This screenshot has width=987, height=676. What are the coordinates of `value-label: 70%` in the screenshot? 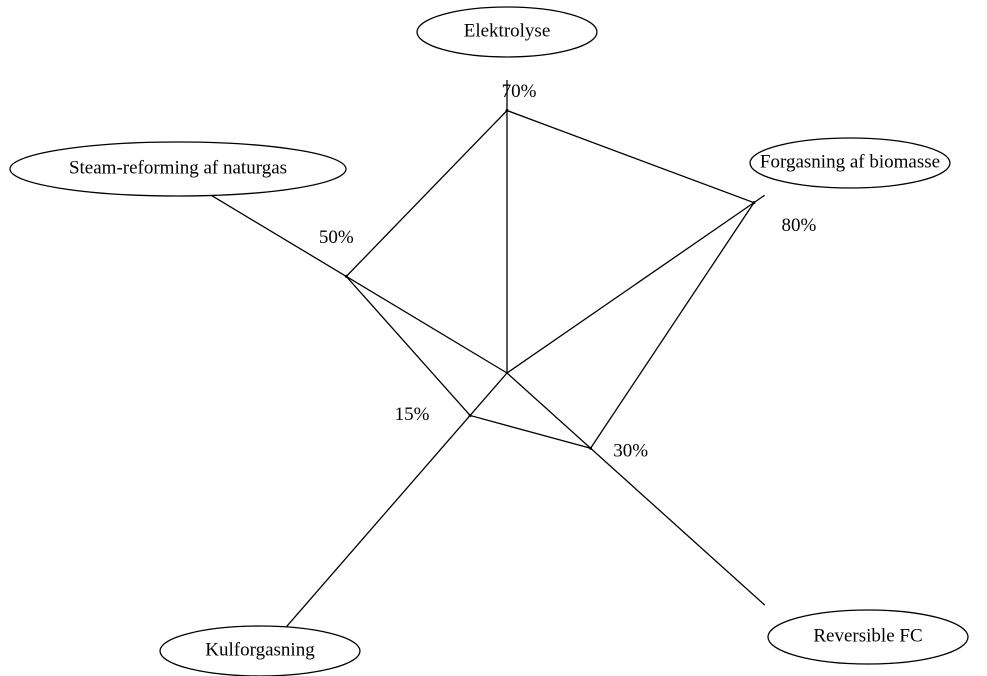 It's located at (519, 91).